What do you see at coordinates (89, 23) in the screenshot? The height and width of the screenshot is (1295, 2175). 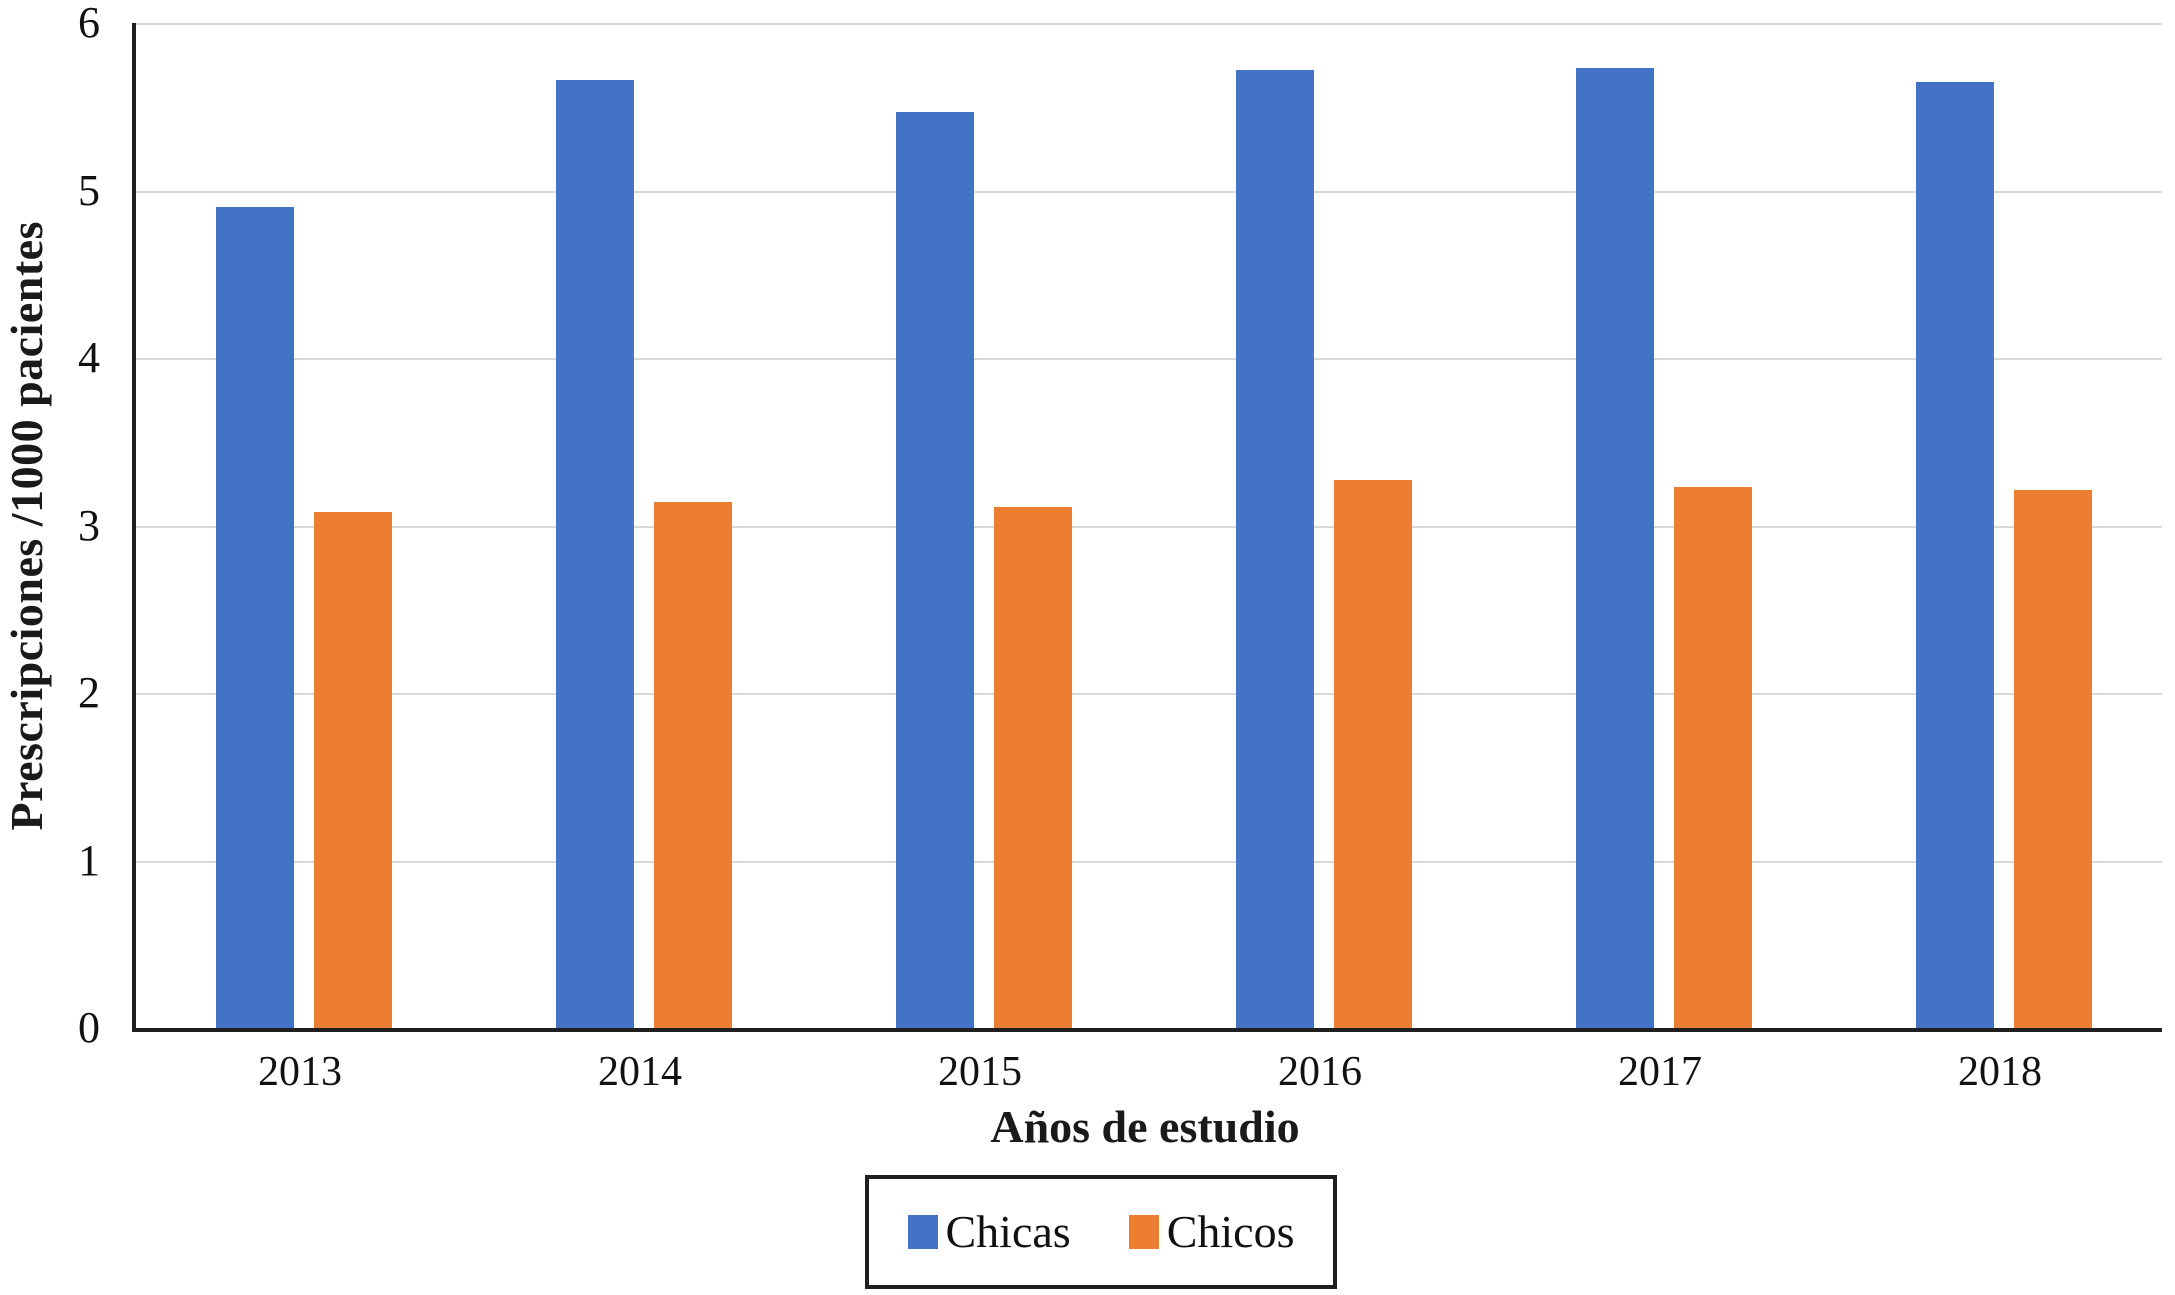 I see `y-tick-label-6: 6` at bounding box center [89, 23].